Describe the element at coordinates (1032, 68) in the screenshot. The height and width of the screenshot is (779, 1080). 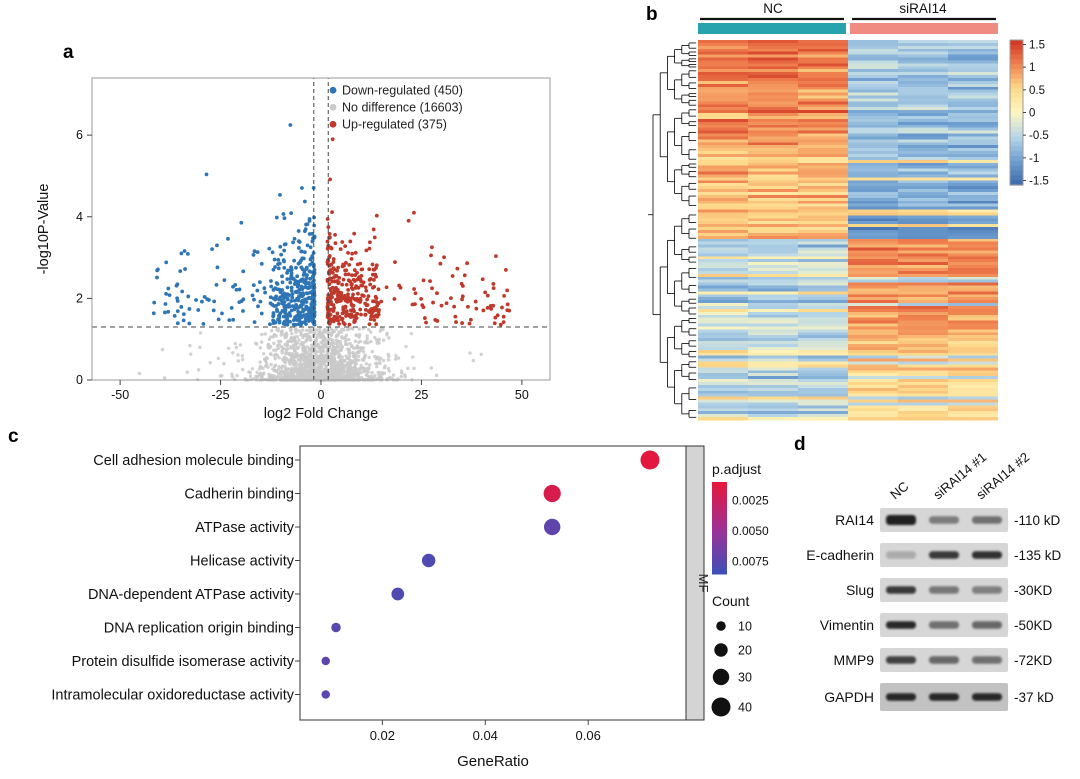
I see `svg-text: 1` at that location.